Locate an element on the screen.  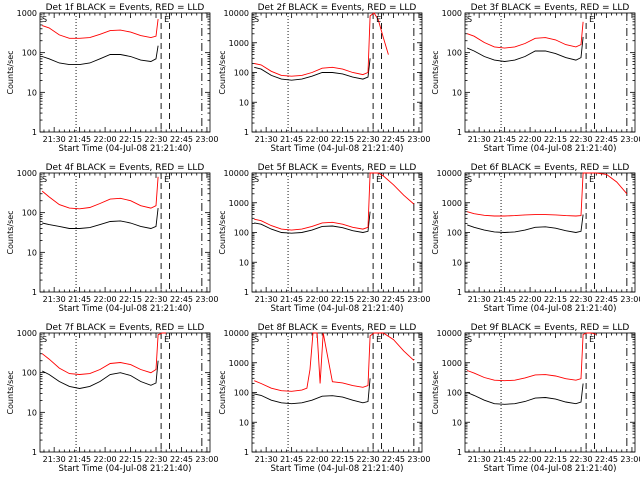
panel-title: Det 1f BLACK = Events, RED = LLD is located at coordinates (125, 8).